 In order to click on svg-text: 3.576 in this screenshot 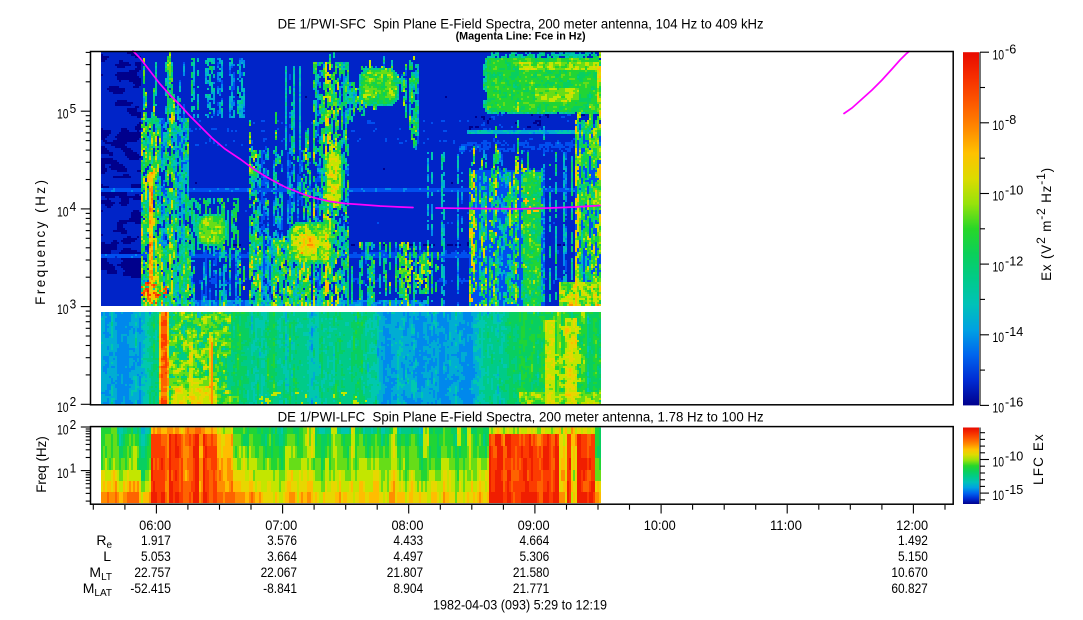, I will do `click(282, 540)`.